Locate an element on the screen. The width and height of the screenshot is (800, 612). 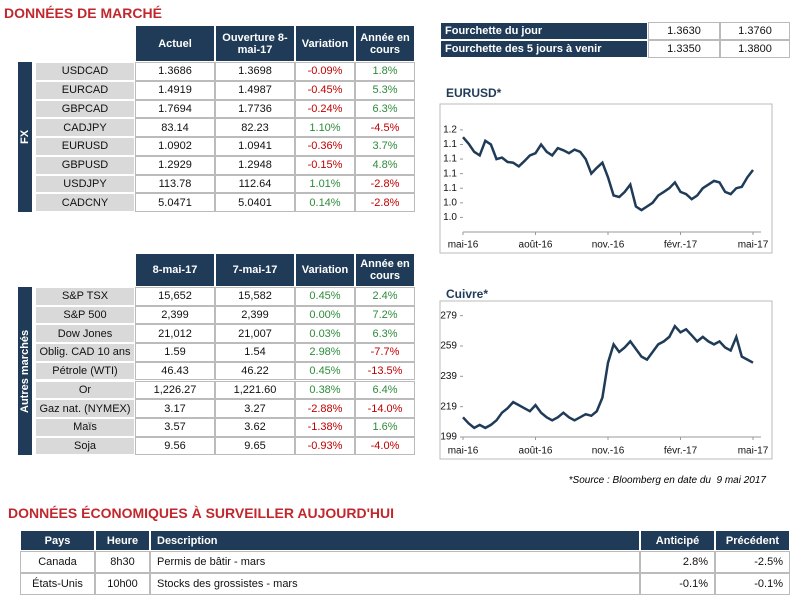
table-cell: 1.59 is located at coordinates (175, 352).